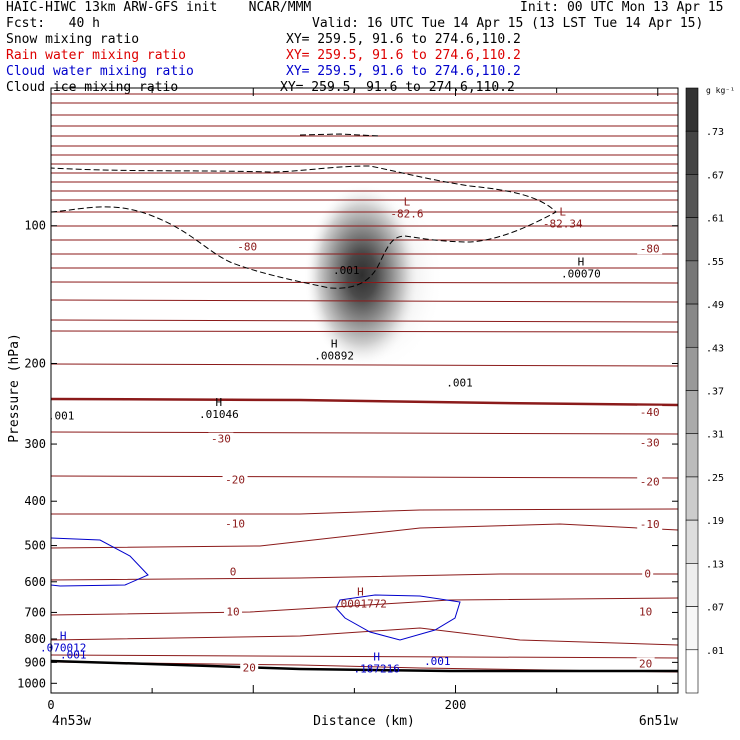 This screenshot has width=740, height=740. What do you see at coordinates (715, 435) in the screenshot?
I see `colorbar-label: .31` at bounding box center [715, 435].